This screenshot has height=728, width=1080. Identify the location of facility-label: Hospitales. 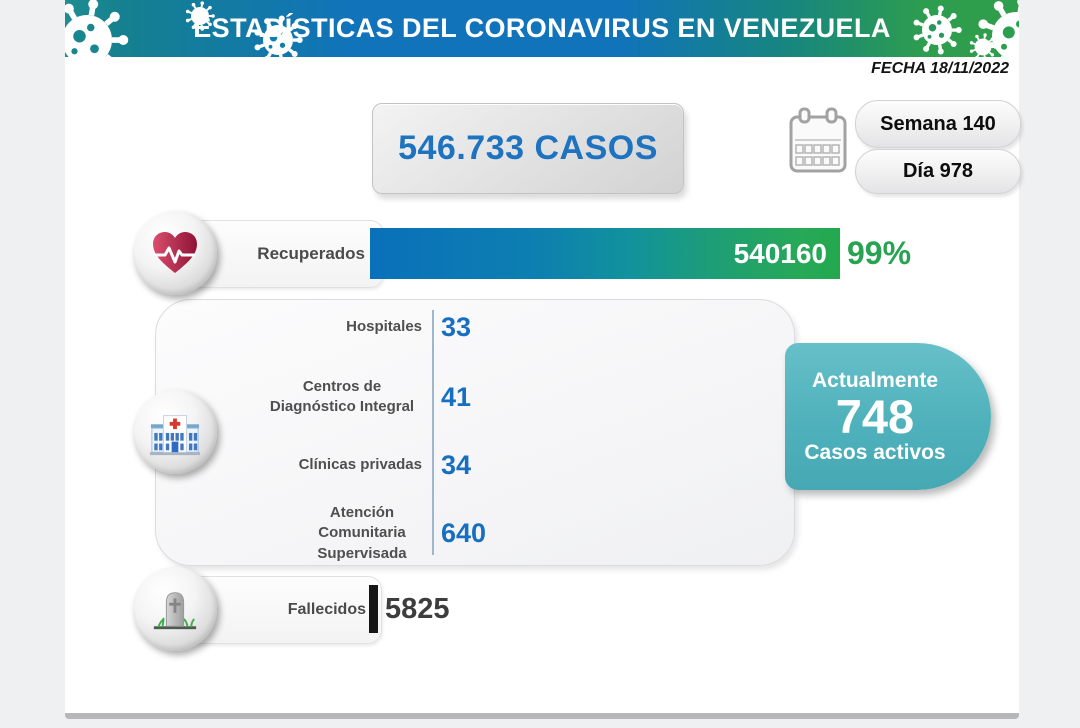
(384, 326).